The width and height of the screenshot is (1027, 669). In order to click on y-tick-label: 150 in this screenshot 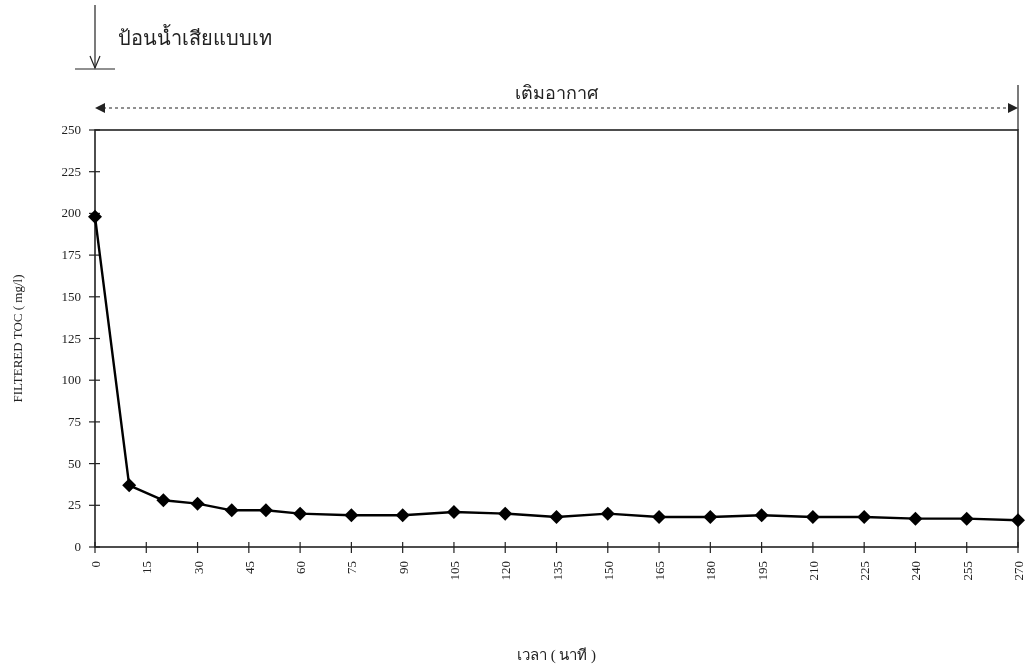, I will do `click(71, 296)`.